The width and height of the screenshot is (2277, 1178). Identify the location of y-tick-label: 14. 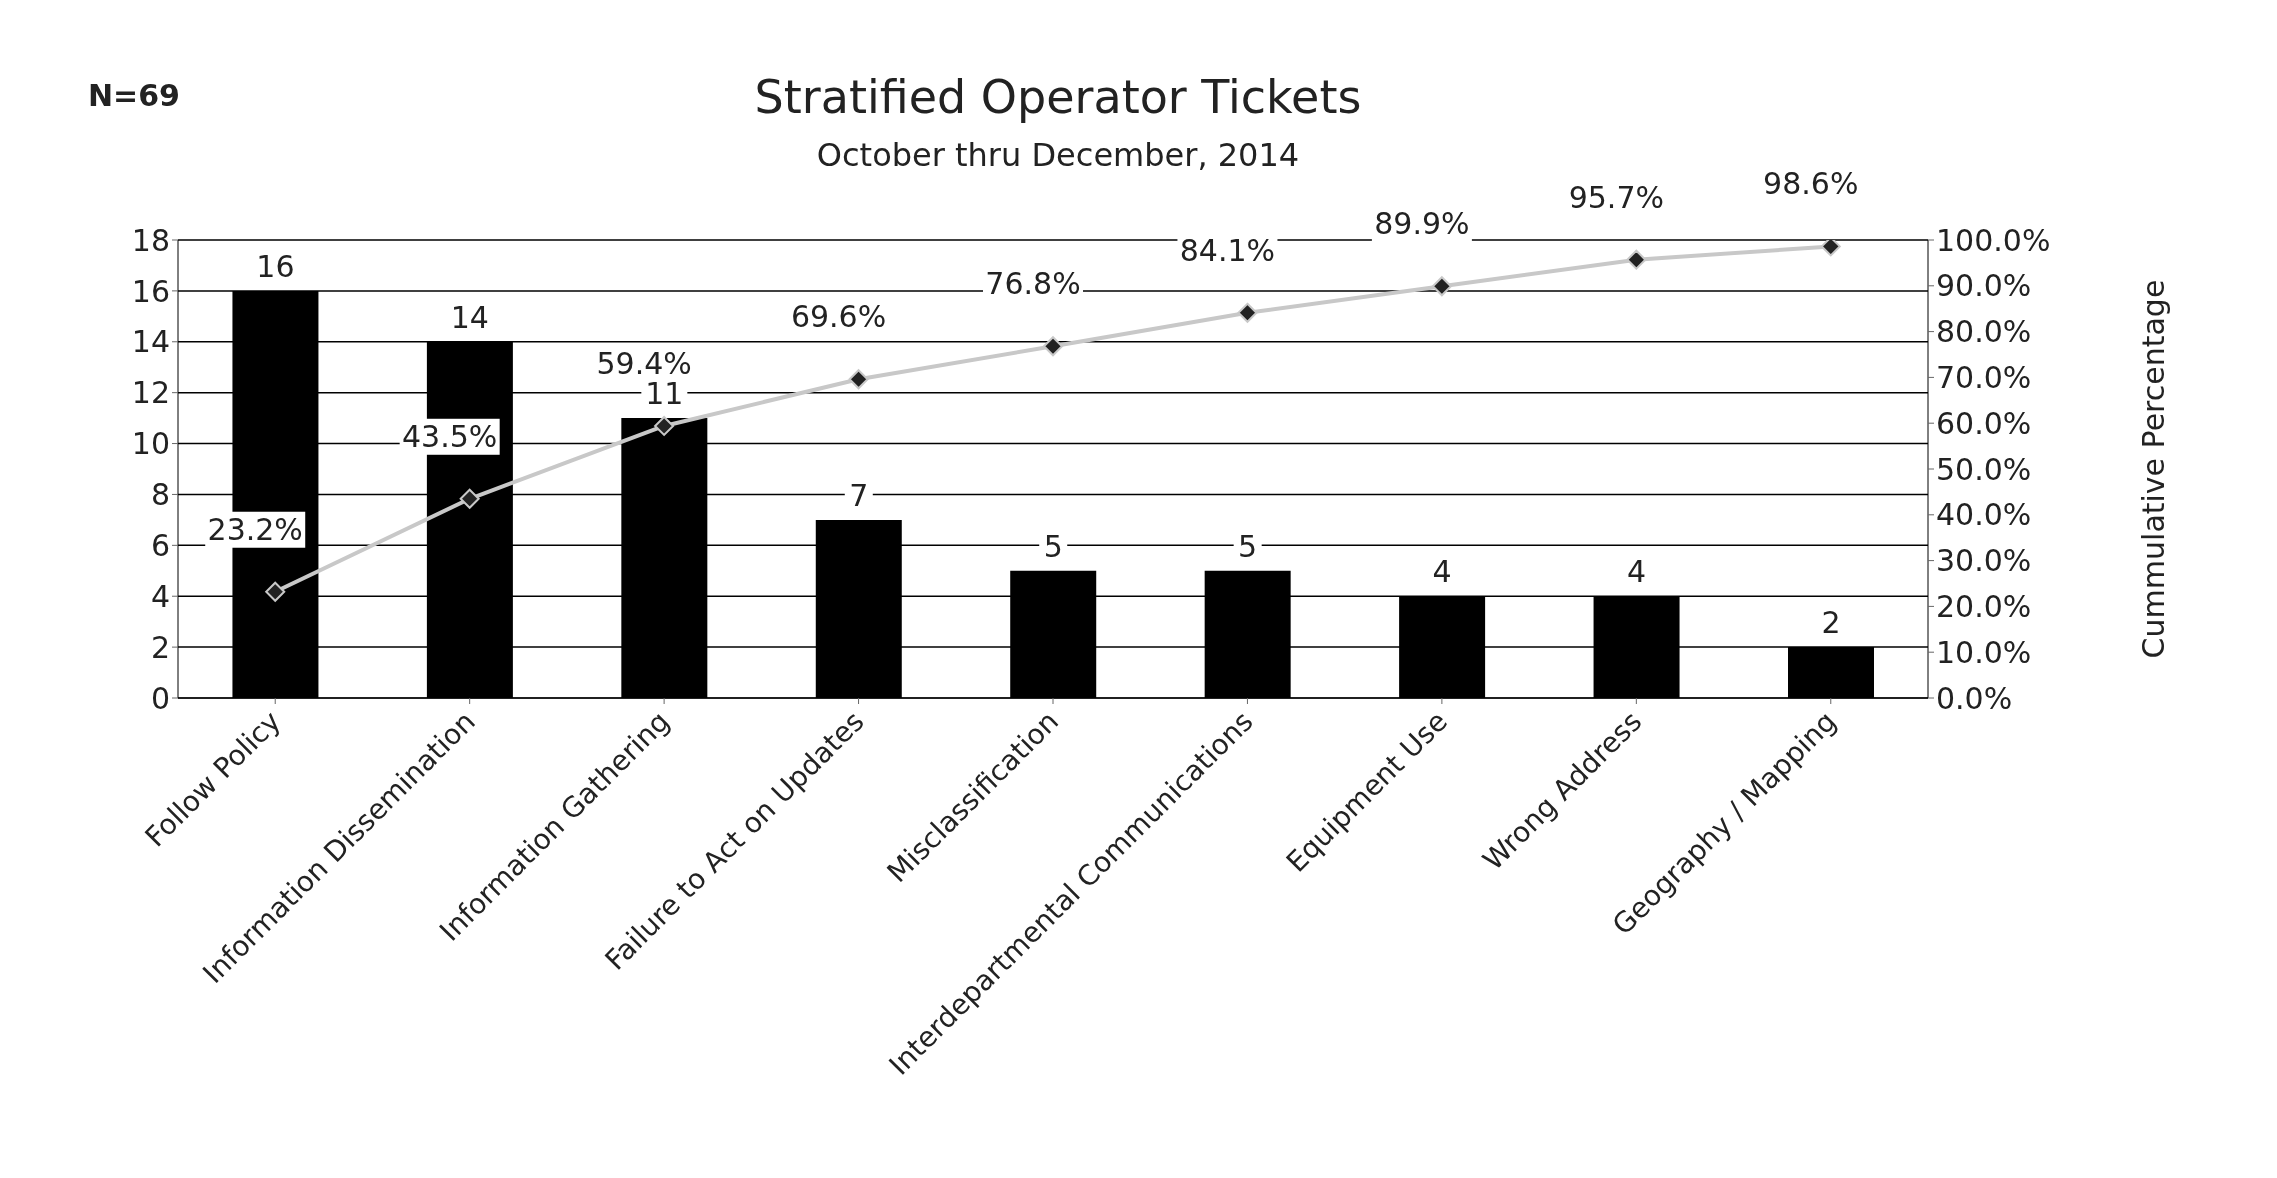
(150, 342).